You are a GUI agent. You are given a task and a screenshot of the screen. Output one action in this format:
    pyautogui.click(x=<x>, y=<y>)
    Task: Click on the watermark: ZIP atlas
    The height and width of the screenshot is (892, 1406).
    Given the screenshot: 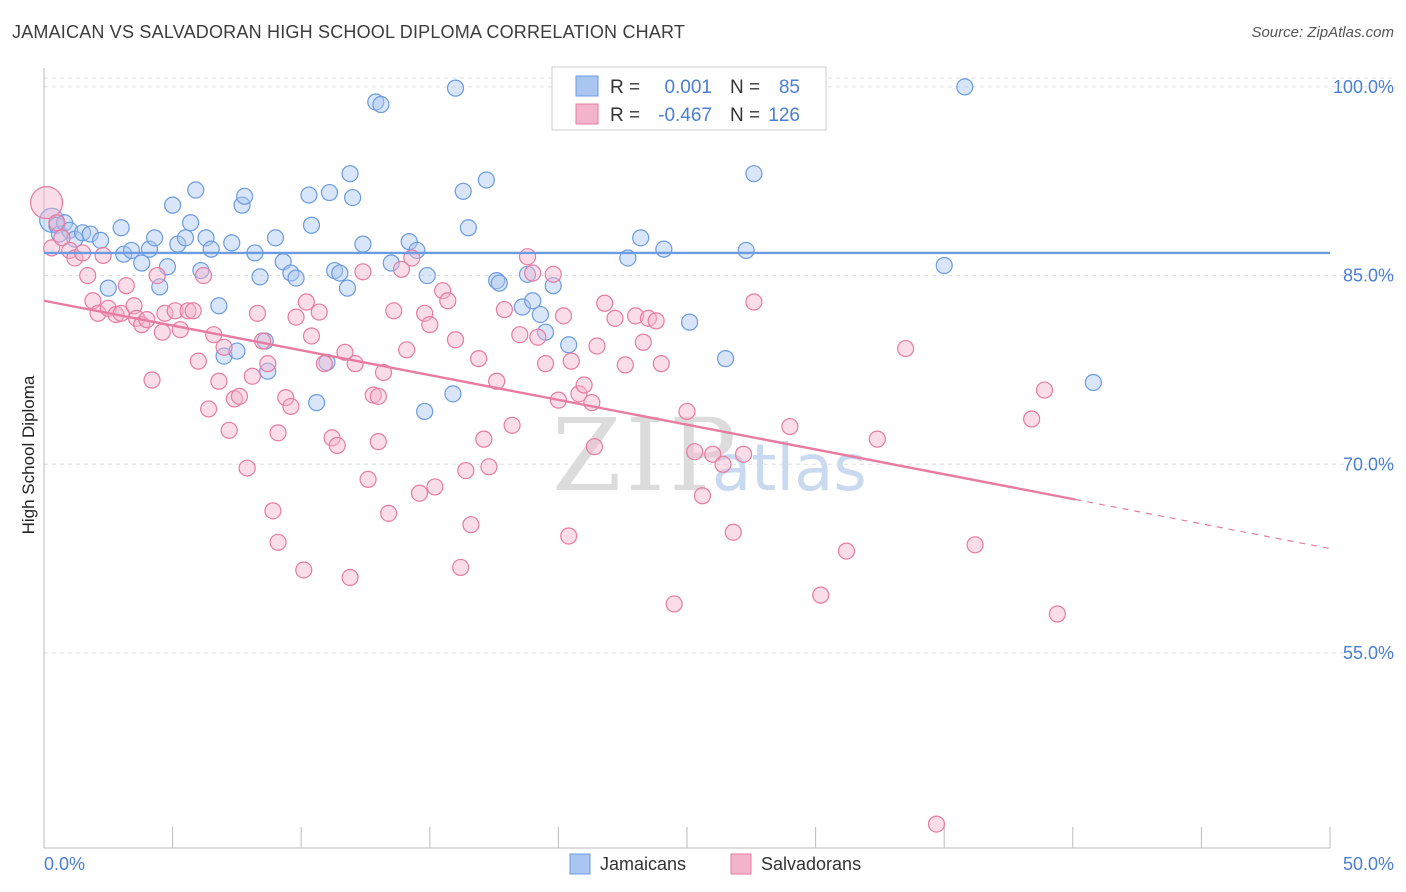 What is the action you would take?
    pyautogui.click(x=709, y=455)
    